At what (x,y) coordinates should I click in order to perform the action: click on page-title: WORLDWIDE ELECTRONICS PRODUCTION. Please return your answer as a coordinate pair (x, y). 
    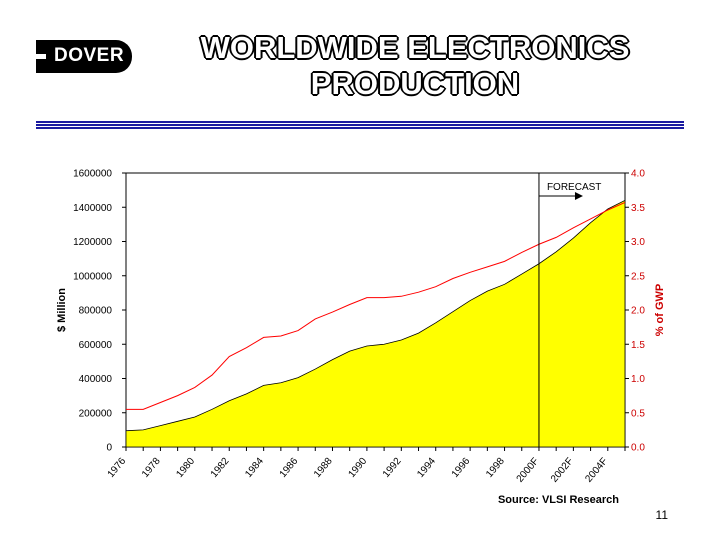
    Looking at the image, I should click on (415, 66).